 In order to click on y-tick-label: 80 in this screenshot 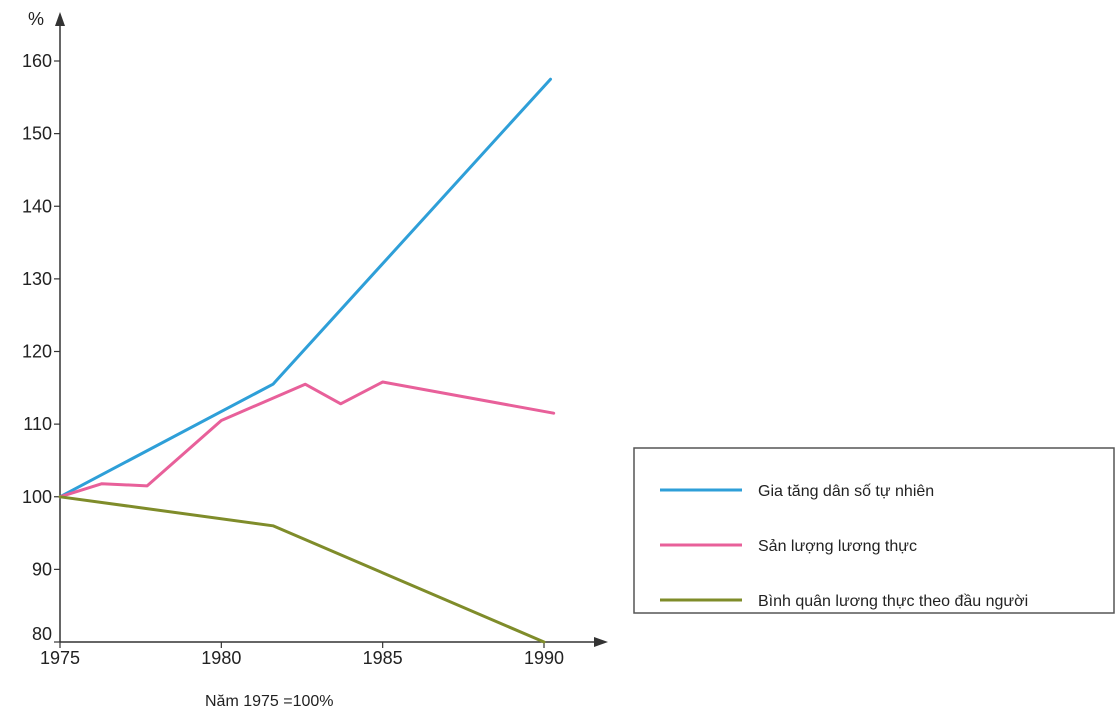, I will do `click(42, 634)`.